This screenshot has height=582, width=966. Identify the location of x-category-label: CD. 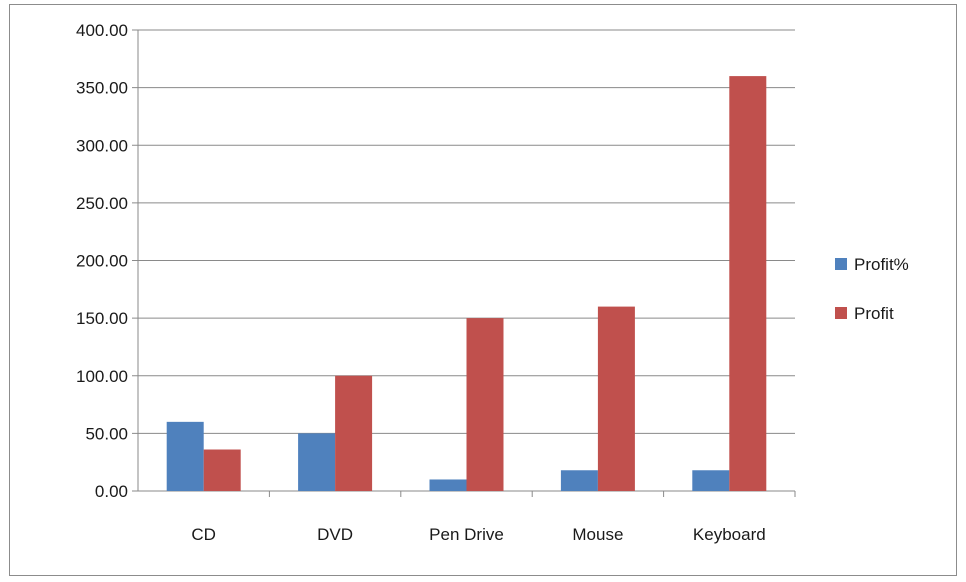
(203, 534).